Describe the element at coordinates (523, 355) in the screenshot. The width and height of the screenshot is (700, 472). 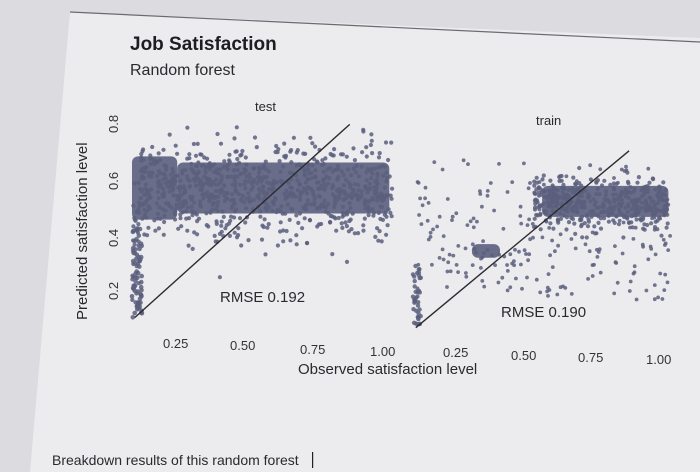
I see `x-tick-label: 0.50` at that location.